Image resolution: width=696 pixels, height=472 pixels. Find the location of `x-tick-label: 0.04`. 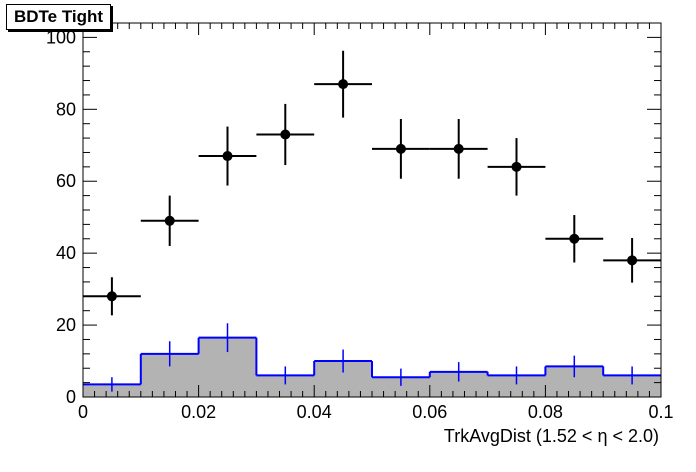

x-tick-label: 0.04 is located at coordinates (314, 412).